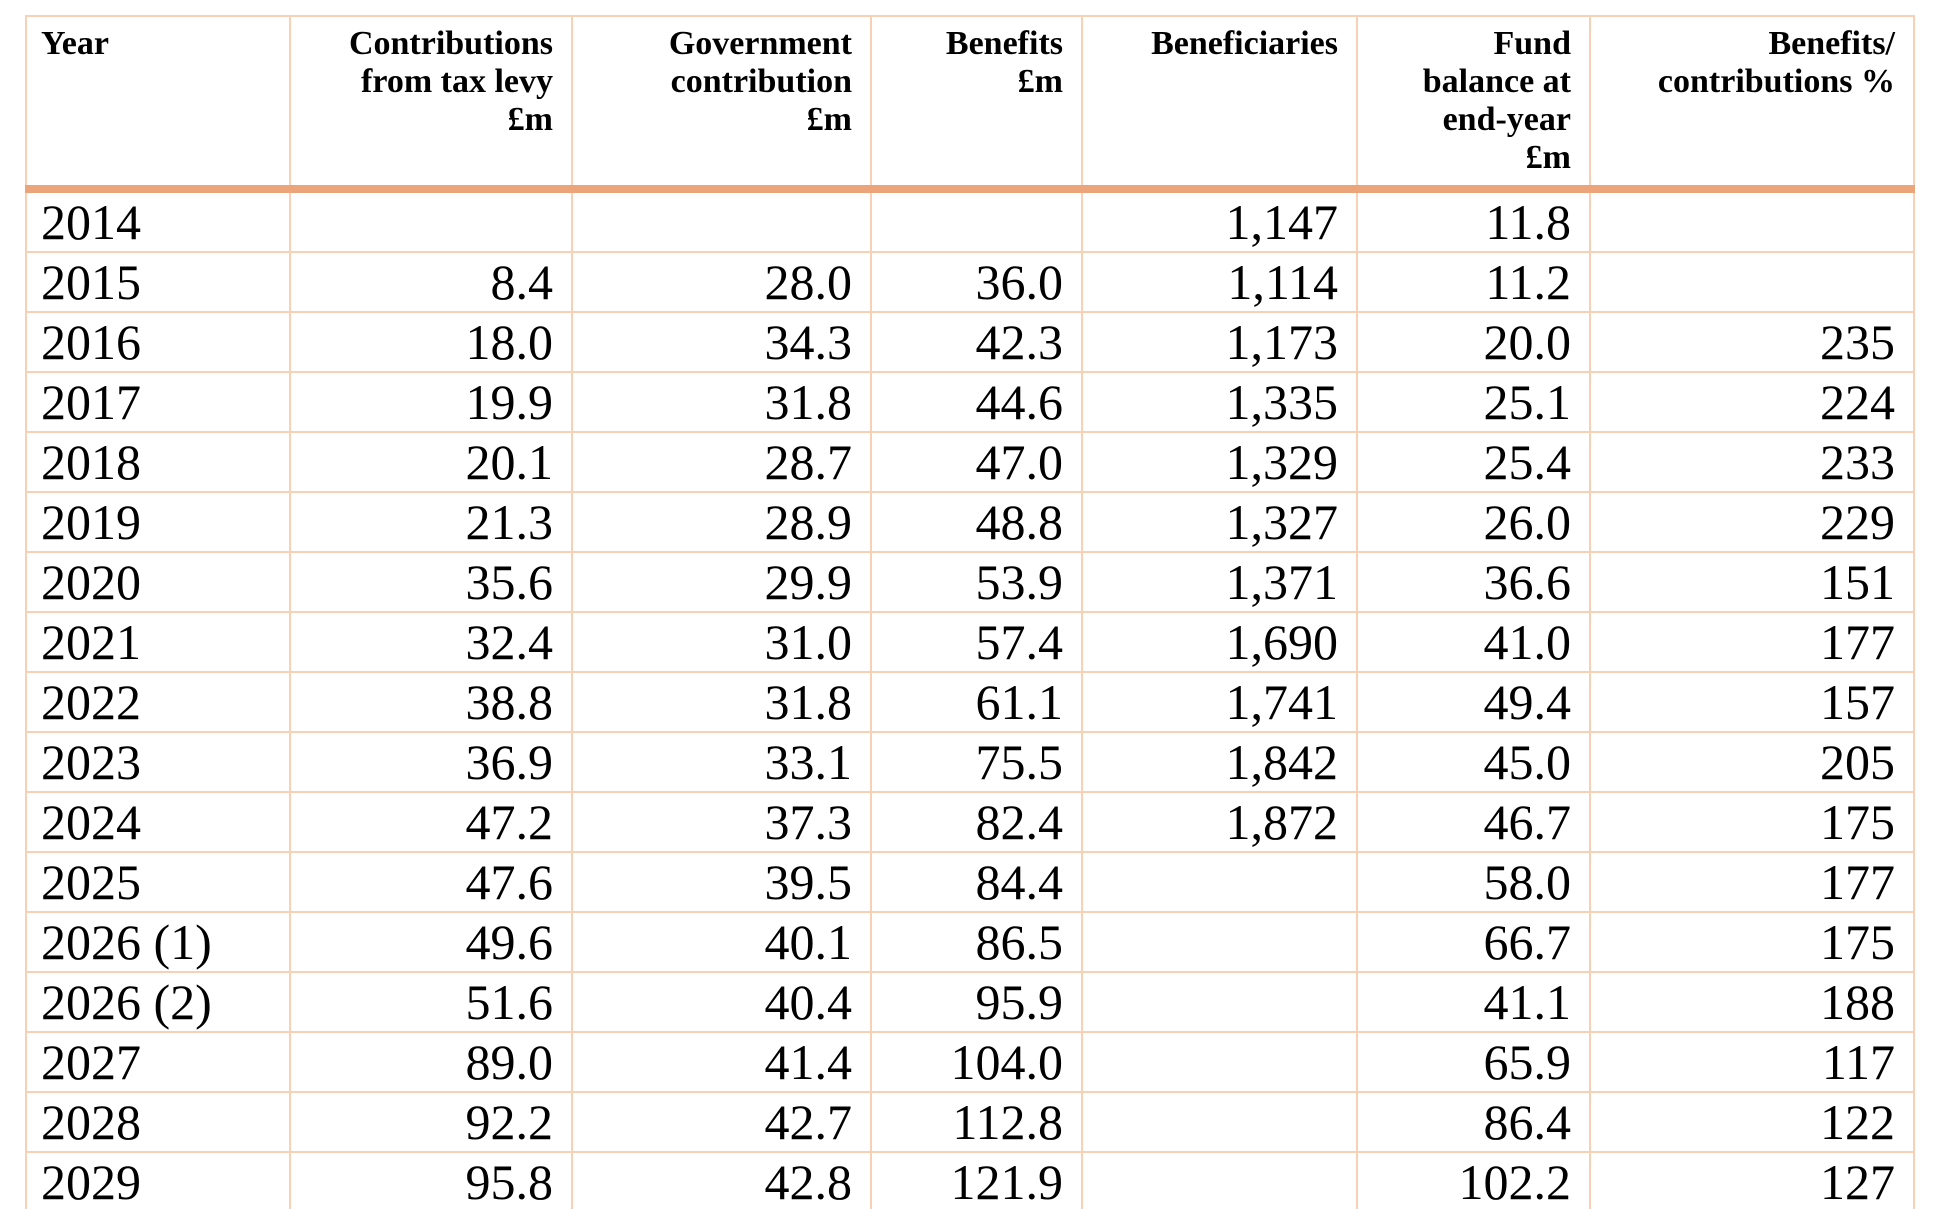 This screenshot has height=1209, width=1938. Describe the element at coordinates (431, 1002) in the screenshot. I see `cell-contributions-tax-levy: 51.6` at that location.